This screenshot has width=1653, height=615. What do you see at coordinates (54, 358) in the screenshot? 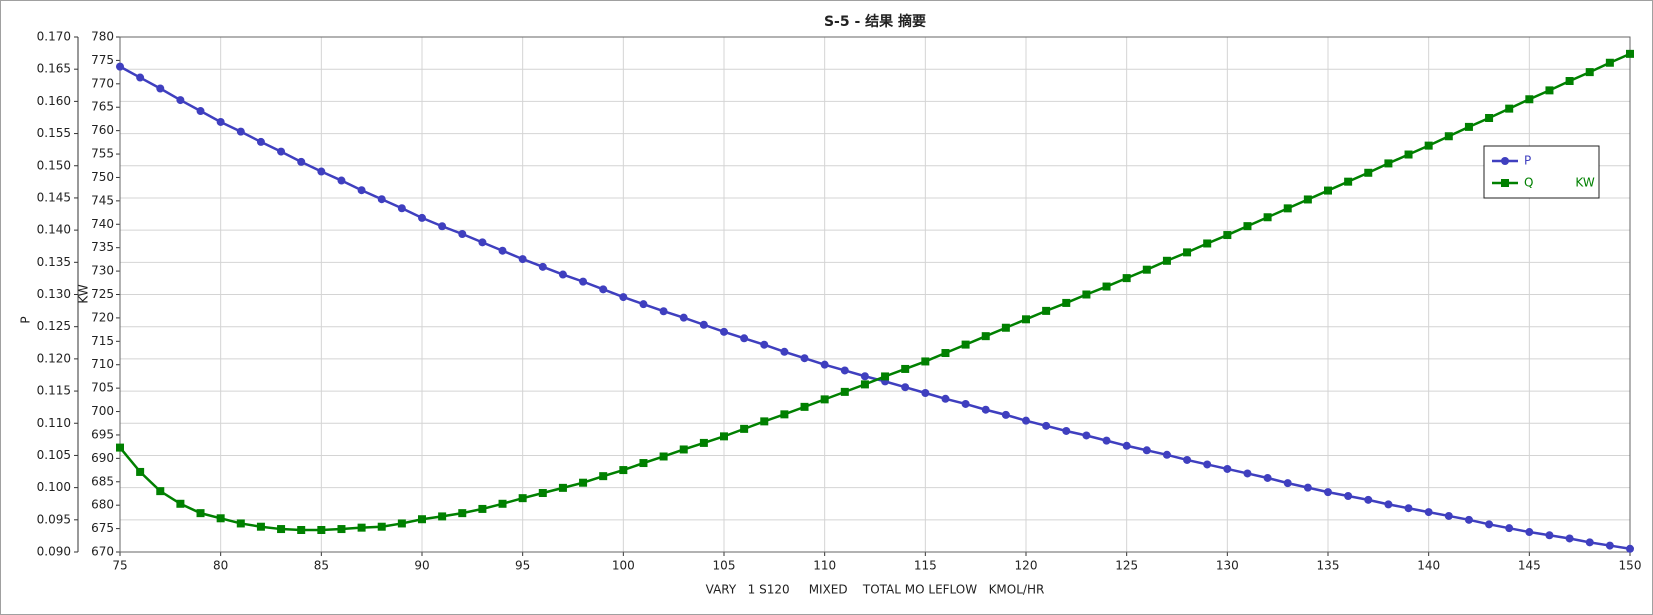
I see `y-tick-label: 0.120` at bounding box center [54, 358].